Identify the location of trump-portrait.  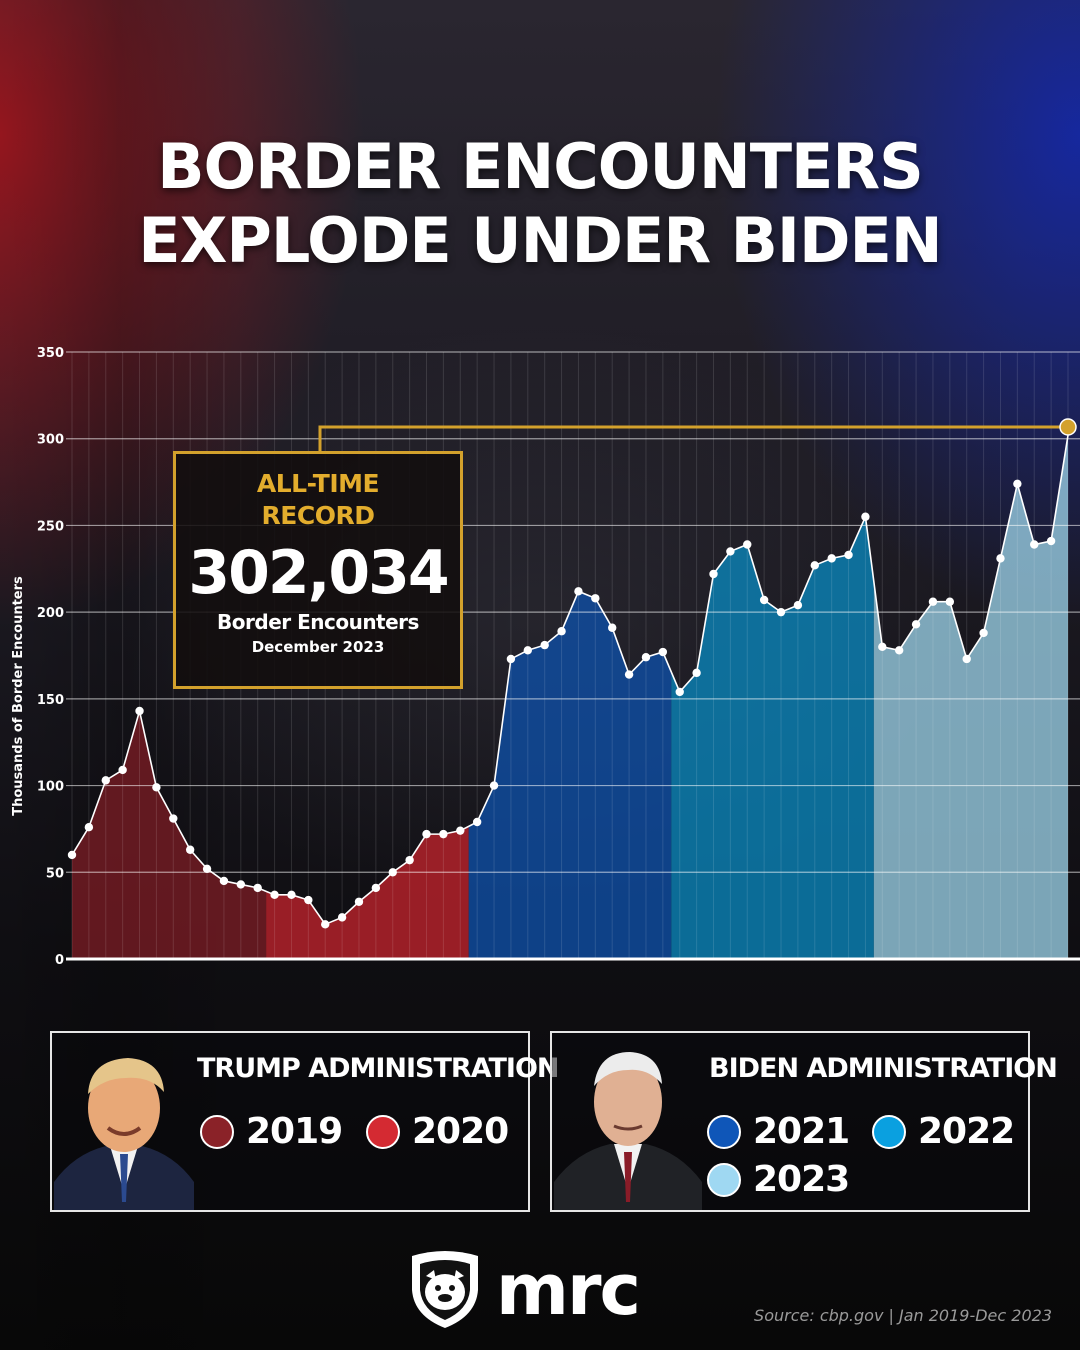
(124, 1134).